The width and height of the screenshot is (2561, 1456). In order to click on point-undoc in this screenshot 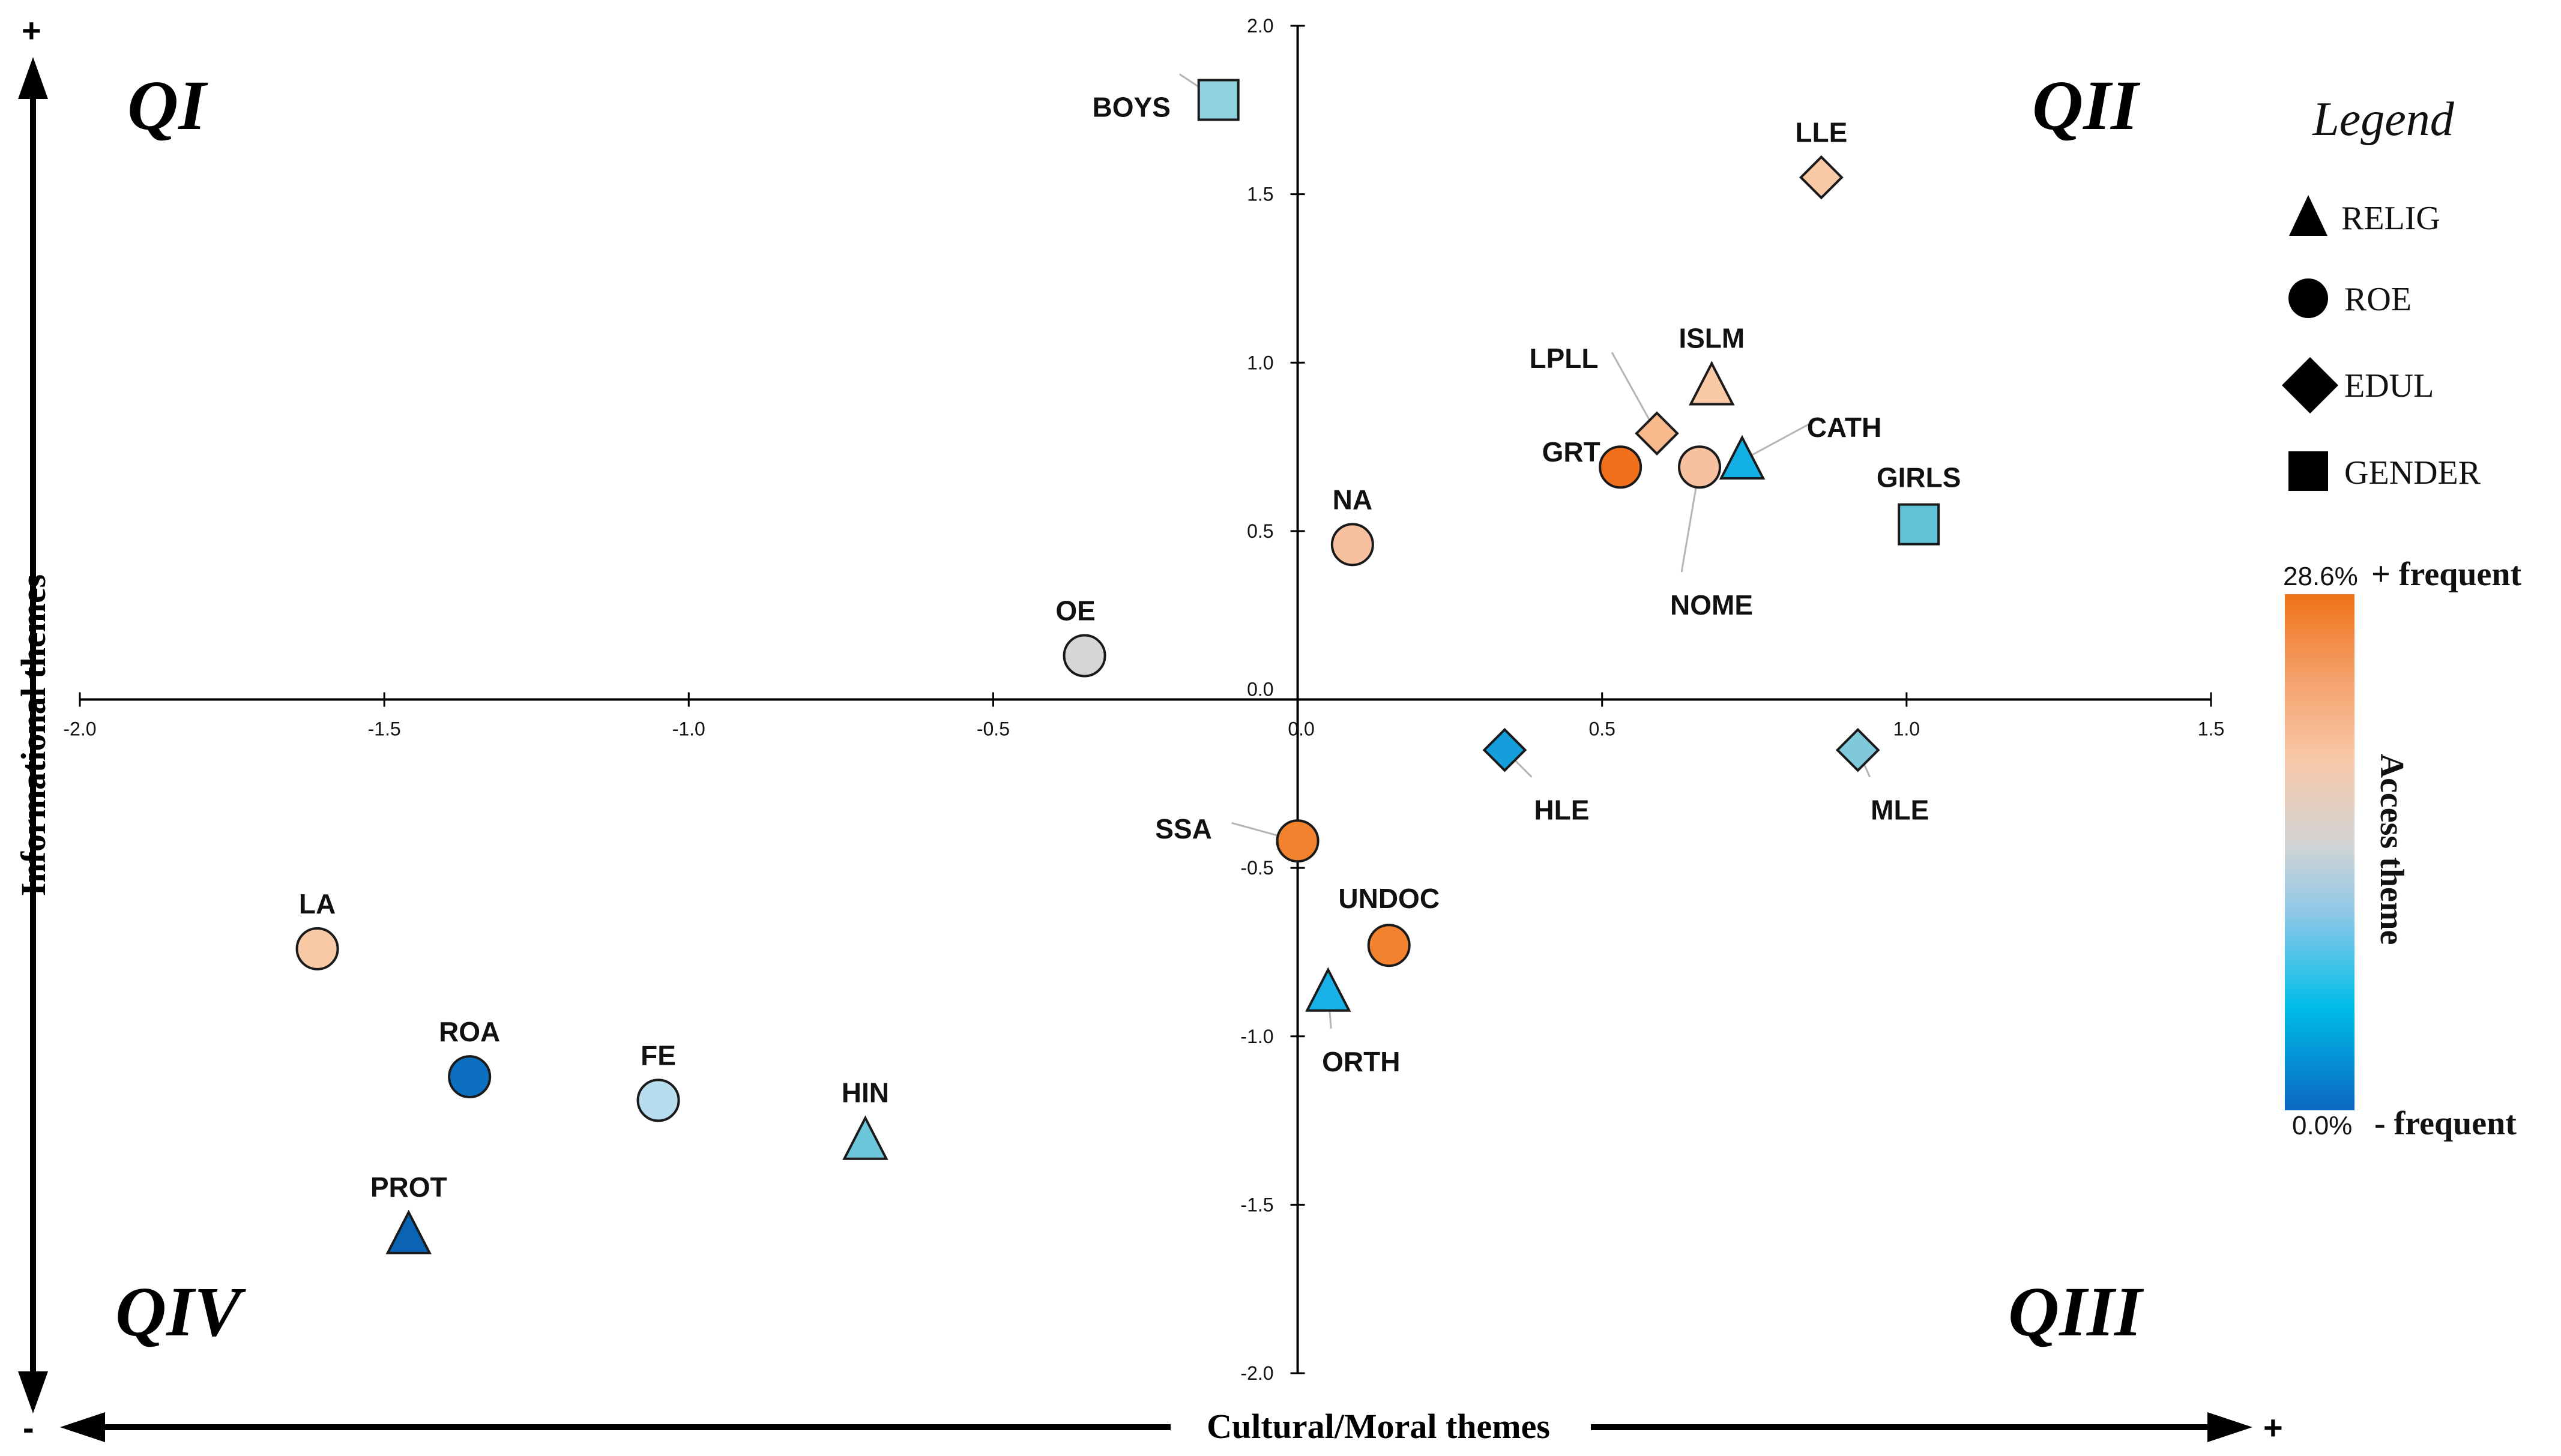, I will do `click(1389, 945)`.